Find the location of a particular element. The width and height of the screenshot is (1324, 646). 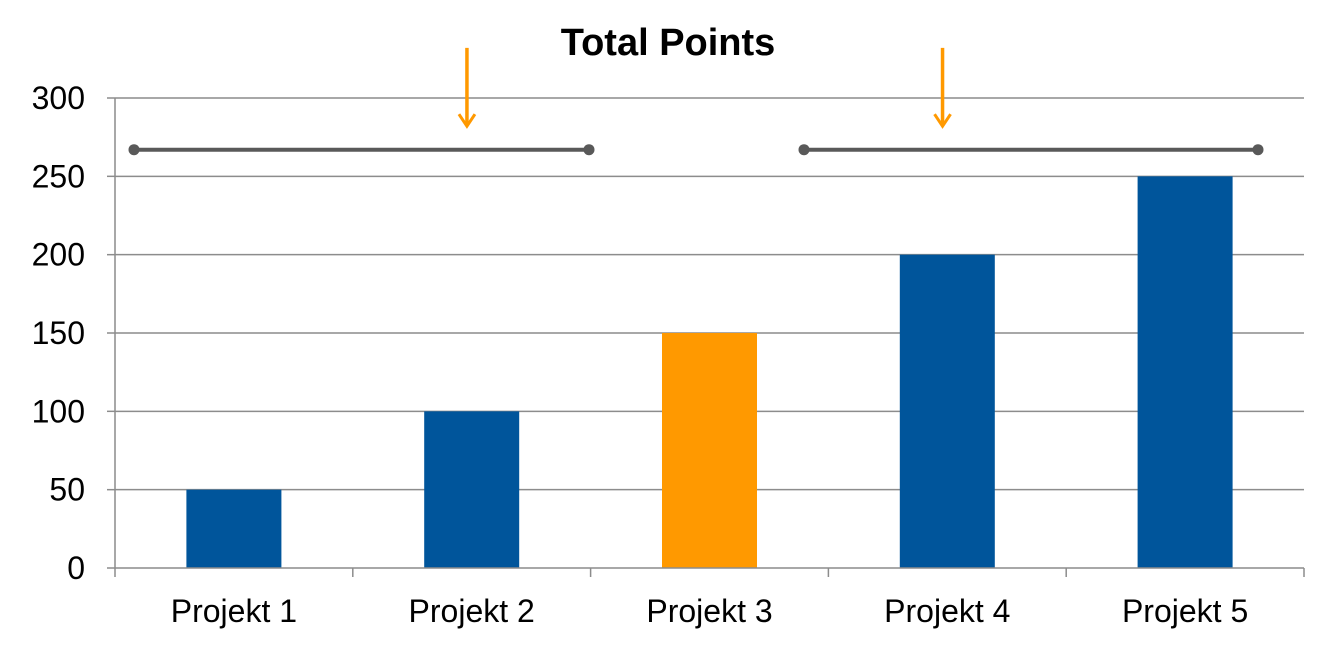

y-tick-label: 50 is located at coordinates (67, 490).